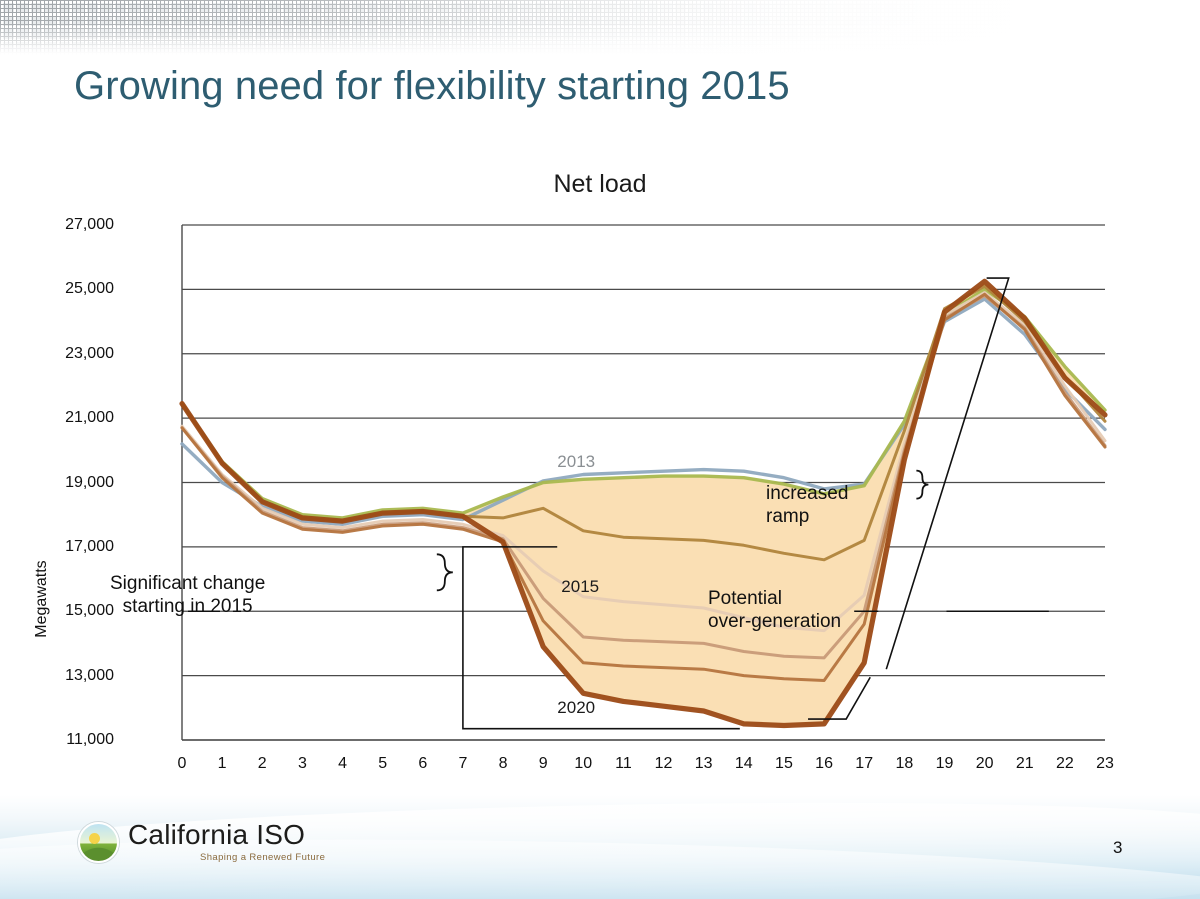  I want to click on california-iso-logo: California ISO Shaping a Renewed Future, so click(201, 842).